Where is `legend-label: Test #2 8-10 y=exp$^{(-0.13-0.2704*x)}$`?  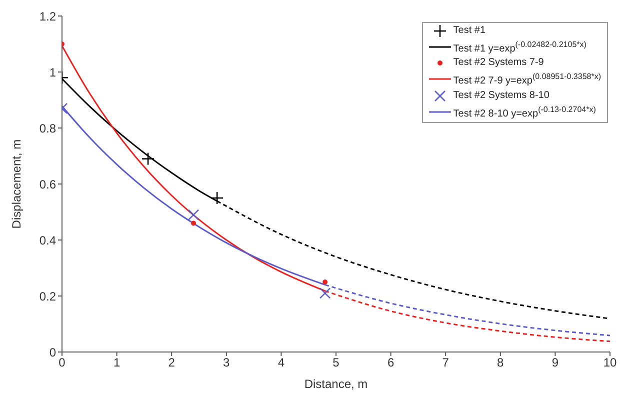 legend-label: Test #2 8-10 y=exp$^{(-0.13-0.2704*x)}$ is located at coordinates (524, 111).